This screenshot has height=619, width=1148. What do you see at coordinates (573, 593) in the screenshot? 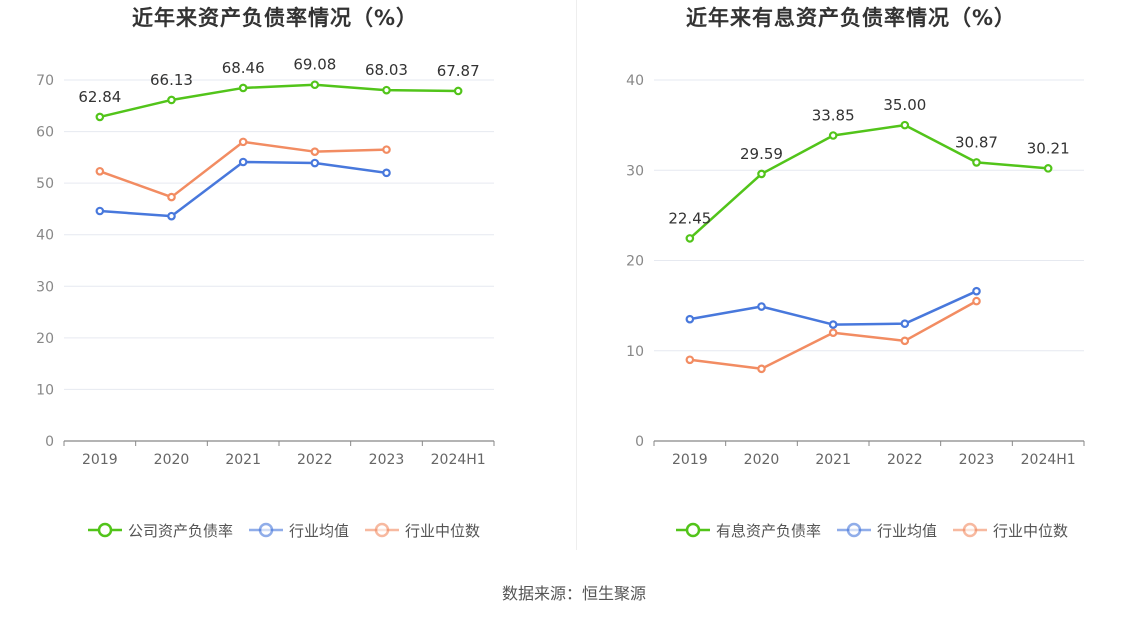
I see `data-source-note: 数据来源：恒生聚源` at bounding box center [573, 593].